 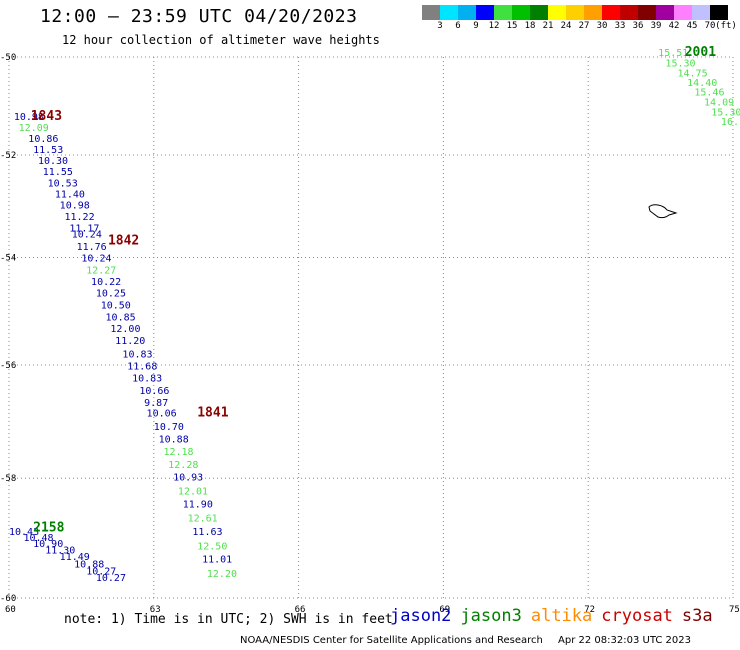 What do you see at coordinates (602, 26) in the screenshot?
I see `color-scale-label: 30` at bounding box center [602, 26].